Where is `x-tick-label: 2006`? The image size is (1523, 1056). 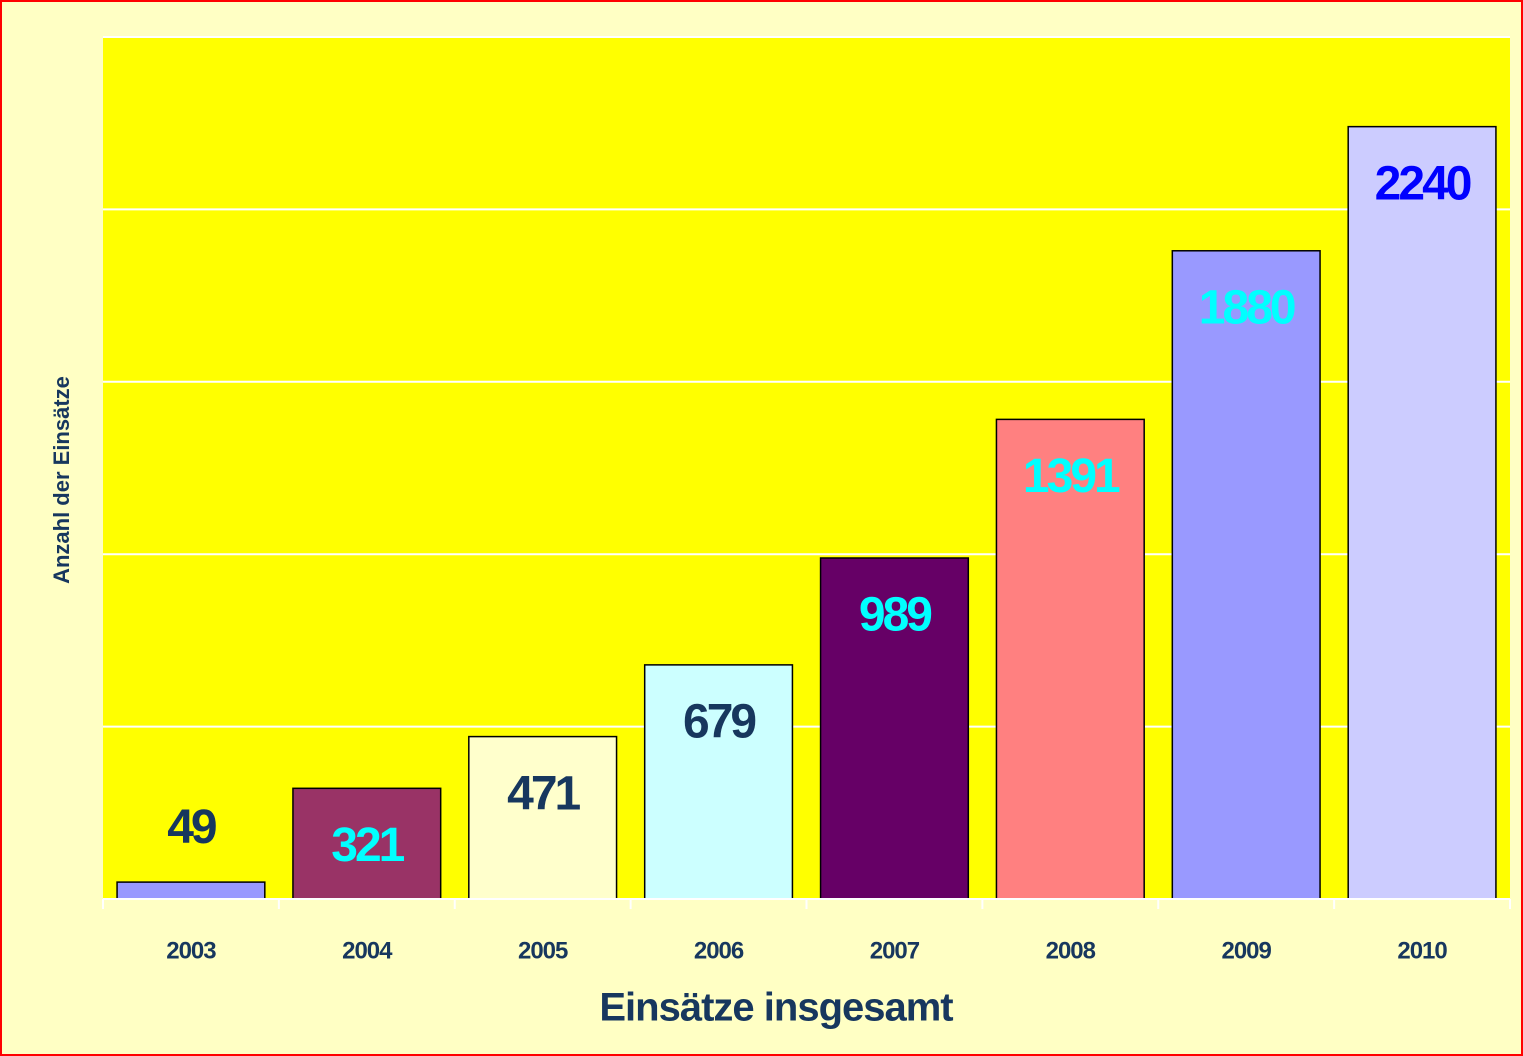 x-tick-label: 2006 is located at coordinates (719, 950).